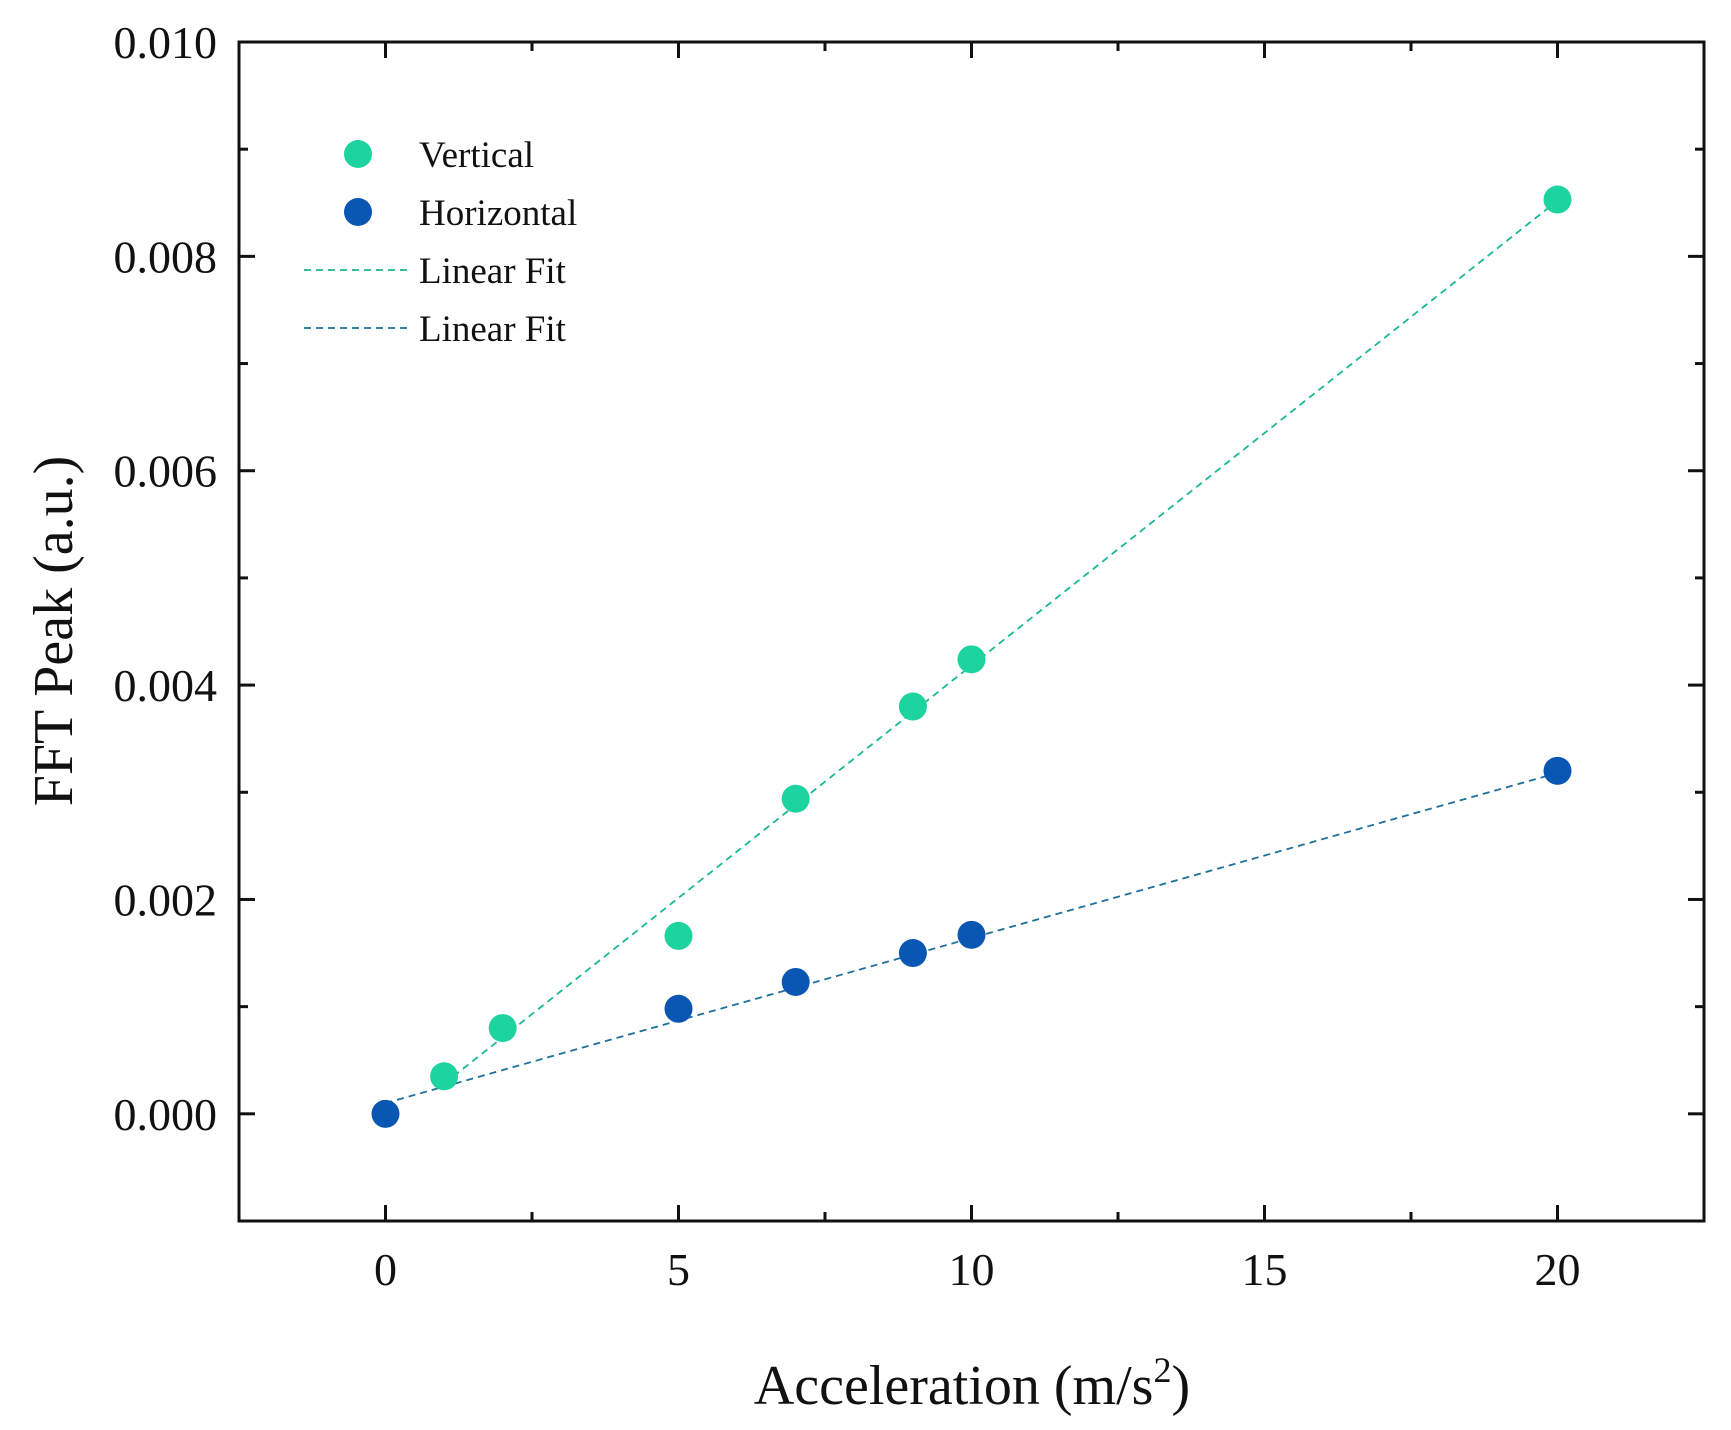 The image size is (1731, 1430). What do you see at coordinates (166, 471) in the screenshot?
I see `y-tick-label: 0.006` at bounding box center [166, 471].